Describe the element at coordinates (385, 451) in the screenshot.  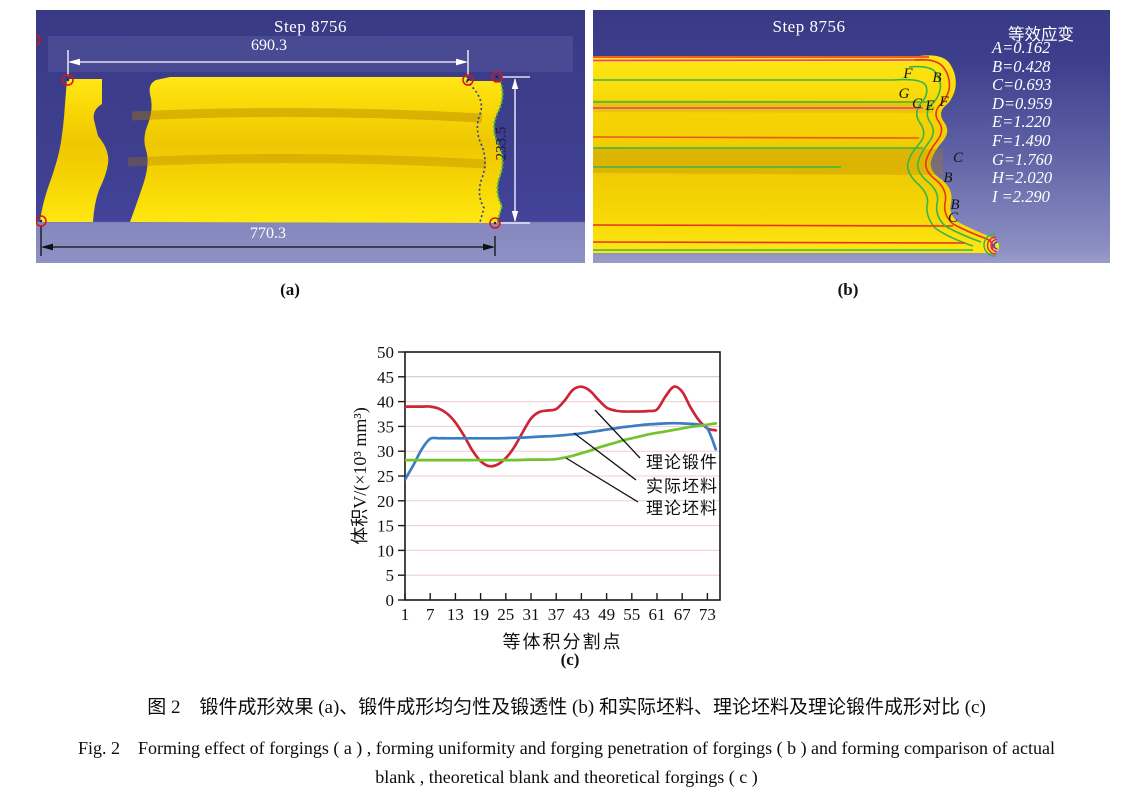
I see `y-tick-label: 30` at that location.